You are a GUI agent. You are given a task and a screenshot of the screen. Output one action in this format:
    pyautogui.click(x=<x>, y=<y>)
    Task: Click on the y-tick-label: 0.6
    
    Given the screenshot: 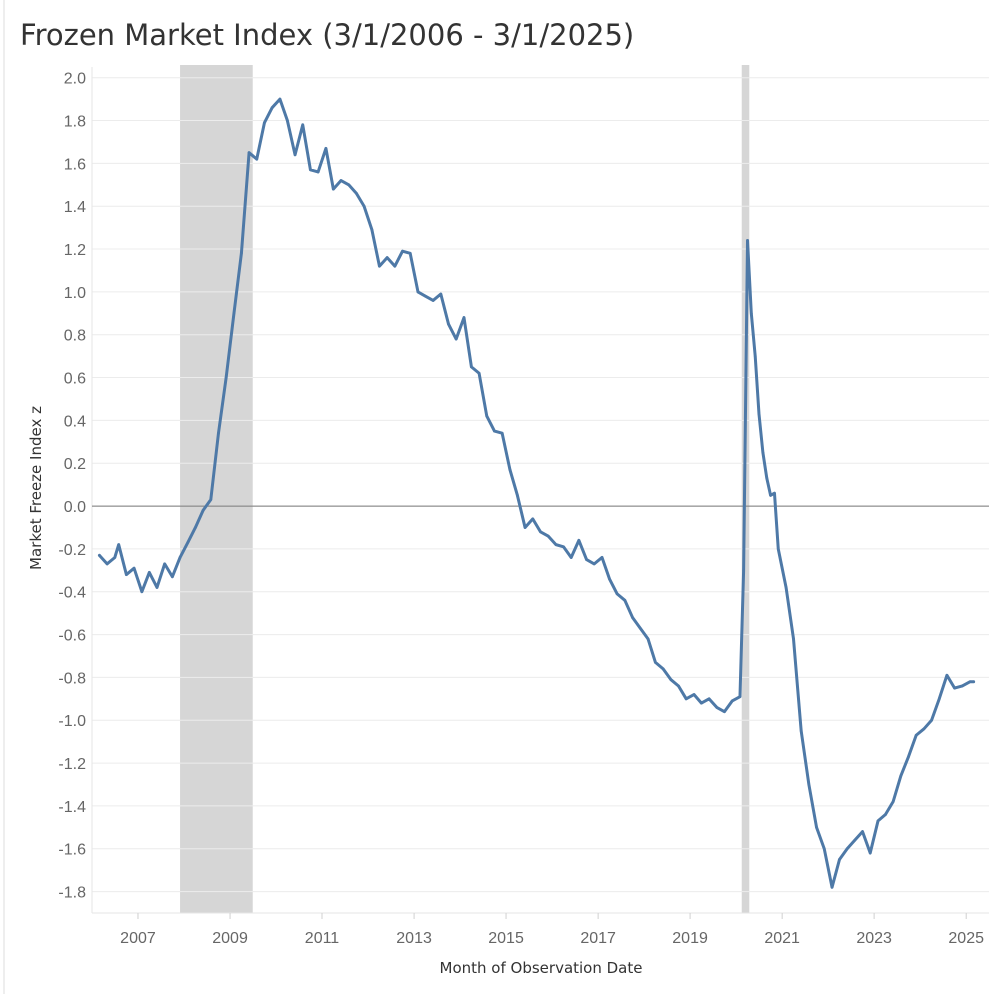 What is the action you would take?
    pyautogui.click(x=75, y=379)
    